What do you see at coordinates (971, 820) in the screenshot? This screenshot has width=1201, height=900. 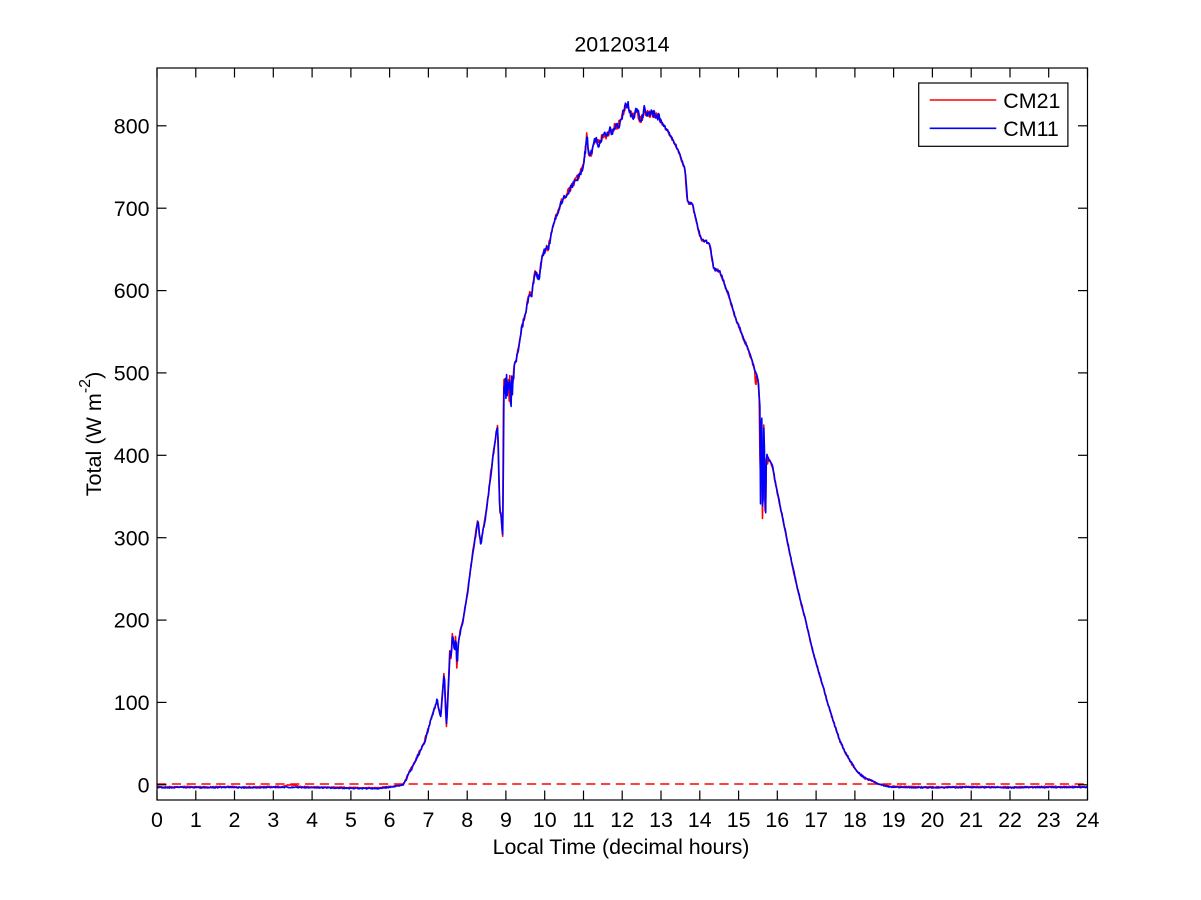 I see `svg-text: 21` at bounding box center [971, 820].